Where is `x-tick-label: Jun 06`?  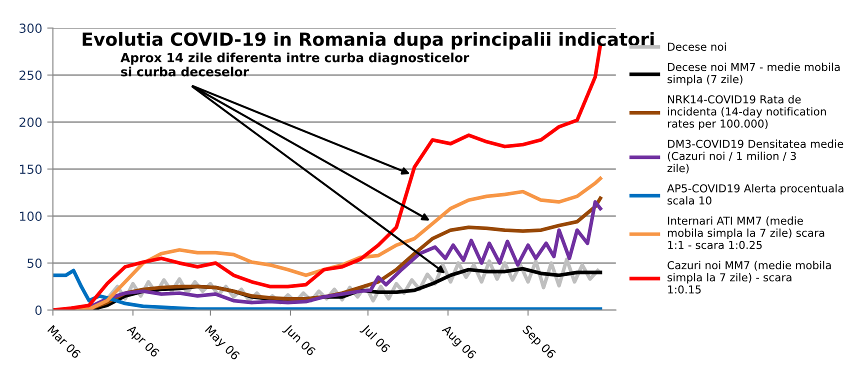 x-tick-label: Jun 06 is located at coordinates (299, 341).